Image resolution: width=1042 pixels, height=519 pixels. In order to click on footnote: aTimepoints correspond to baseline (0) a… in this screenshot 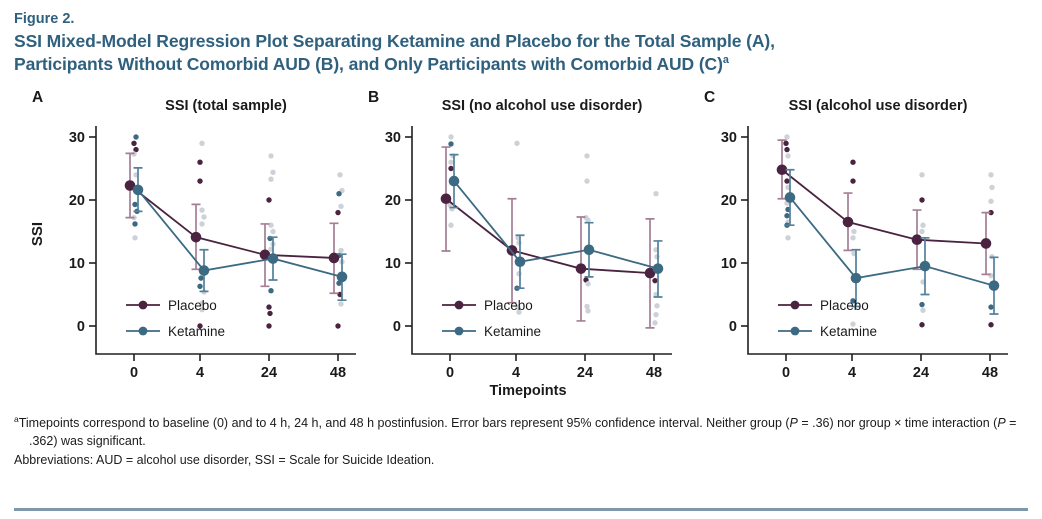, I will do `click(520, 441)`.